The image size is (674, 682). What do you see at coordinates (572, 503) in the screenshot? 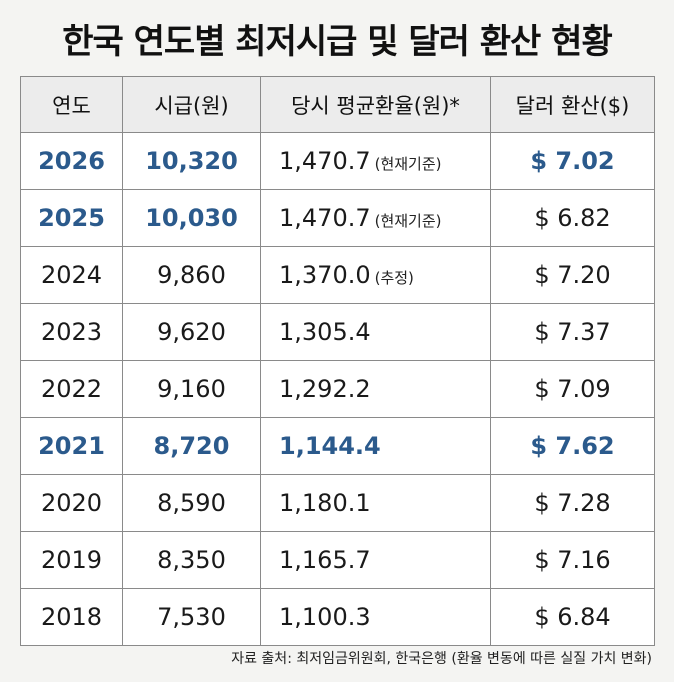
I see `usd-cell: $ 7.28` at bounding box center [572, 503].